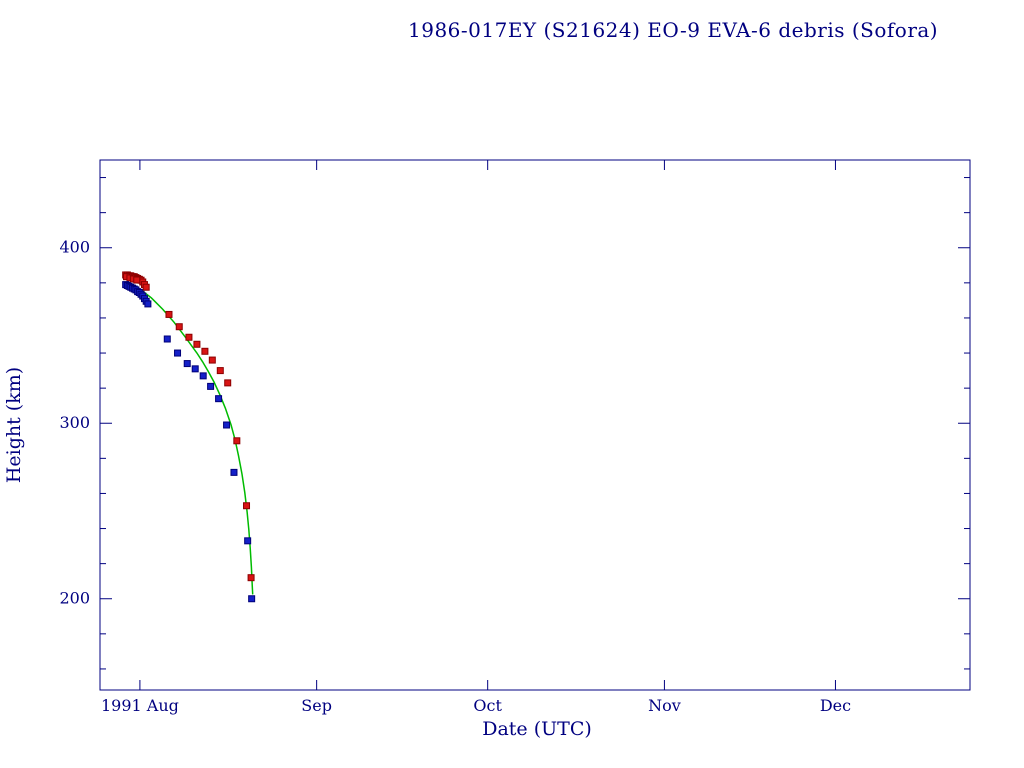 This screenshot has height=768, width=1024. What do you see at coordinates (188, 426) in the screenshot?
I see `series-apogee-height` at bounding box center [188, 426].